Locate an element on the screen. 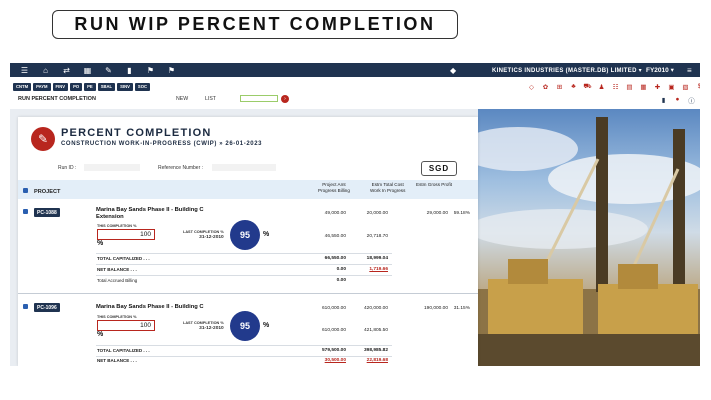 The image size is (711, 400). info-icon: ⓘ is located at coordinates (691, 101).